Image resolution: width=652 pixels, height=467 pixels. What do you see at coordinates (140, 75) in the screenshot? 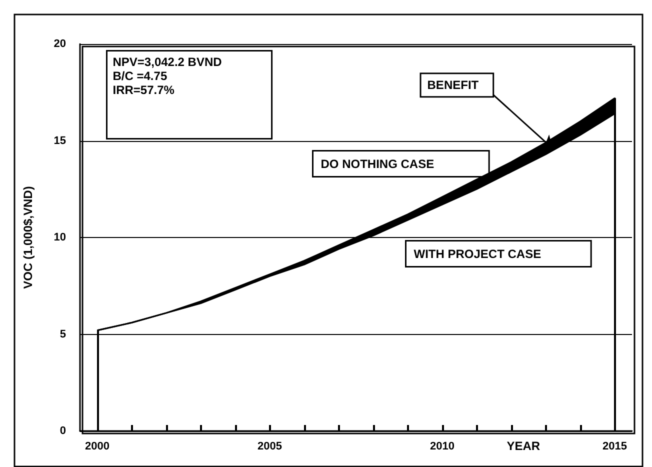
I see `annotation: B/C =4.75` at bounding box center [140, 75].